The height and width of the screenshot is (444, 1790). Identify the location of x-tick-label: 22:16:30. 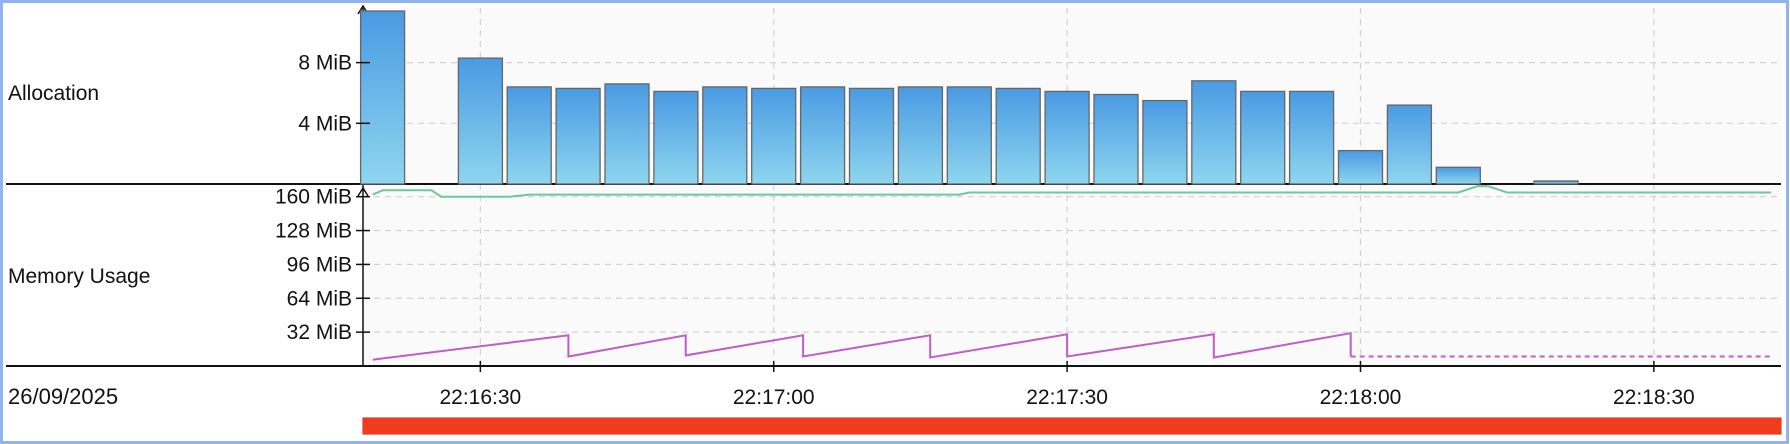
(480, 397).